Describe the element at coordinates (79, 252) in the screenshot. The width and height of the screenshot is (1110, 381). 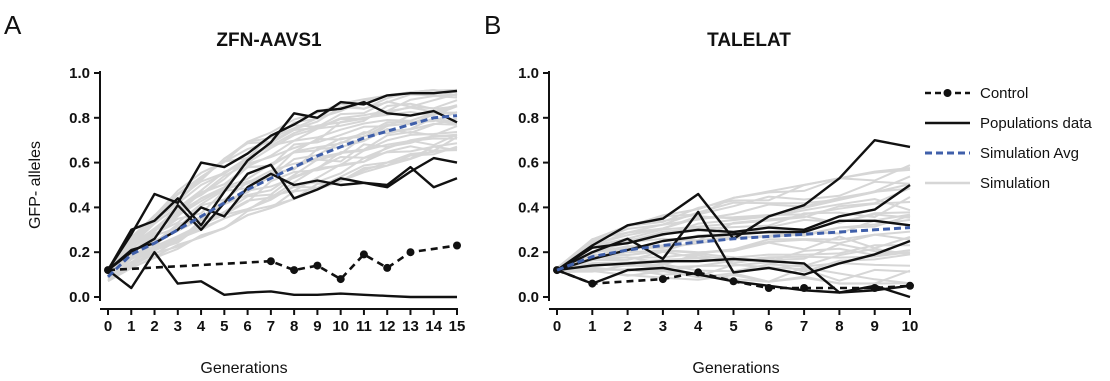
I see `y-tick-label-a-1: 0.2` at that location.